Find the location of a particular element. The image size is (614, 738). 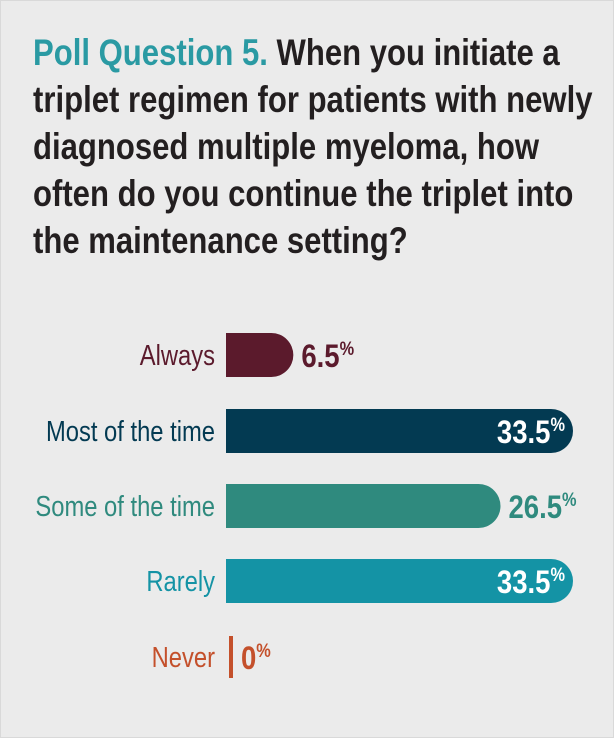

bar-rarely is located at coordinates (399, 581).